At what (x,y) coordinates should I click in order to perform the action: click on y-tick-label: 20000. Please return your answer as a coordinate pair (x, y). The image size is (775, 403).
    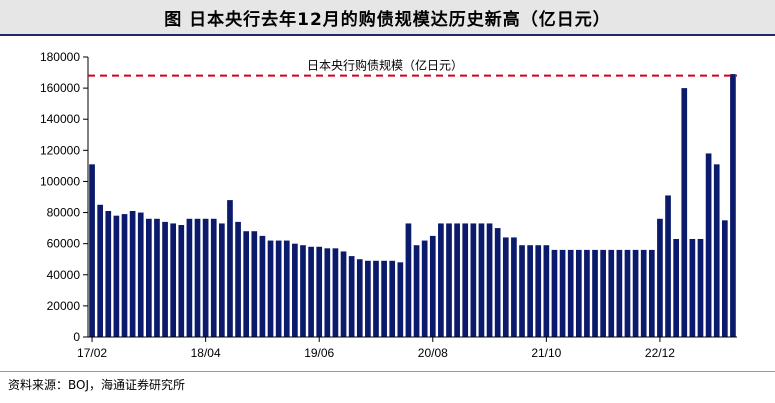
    Looking at the image, I should click on (64, 306).